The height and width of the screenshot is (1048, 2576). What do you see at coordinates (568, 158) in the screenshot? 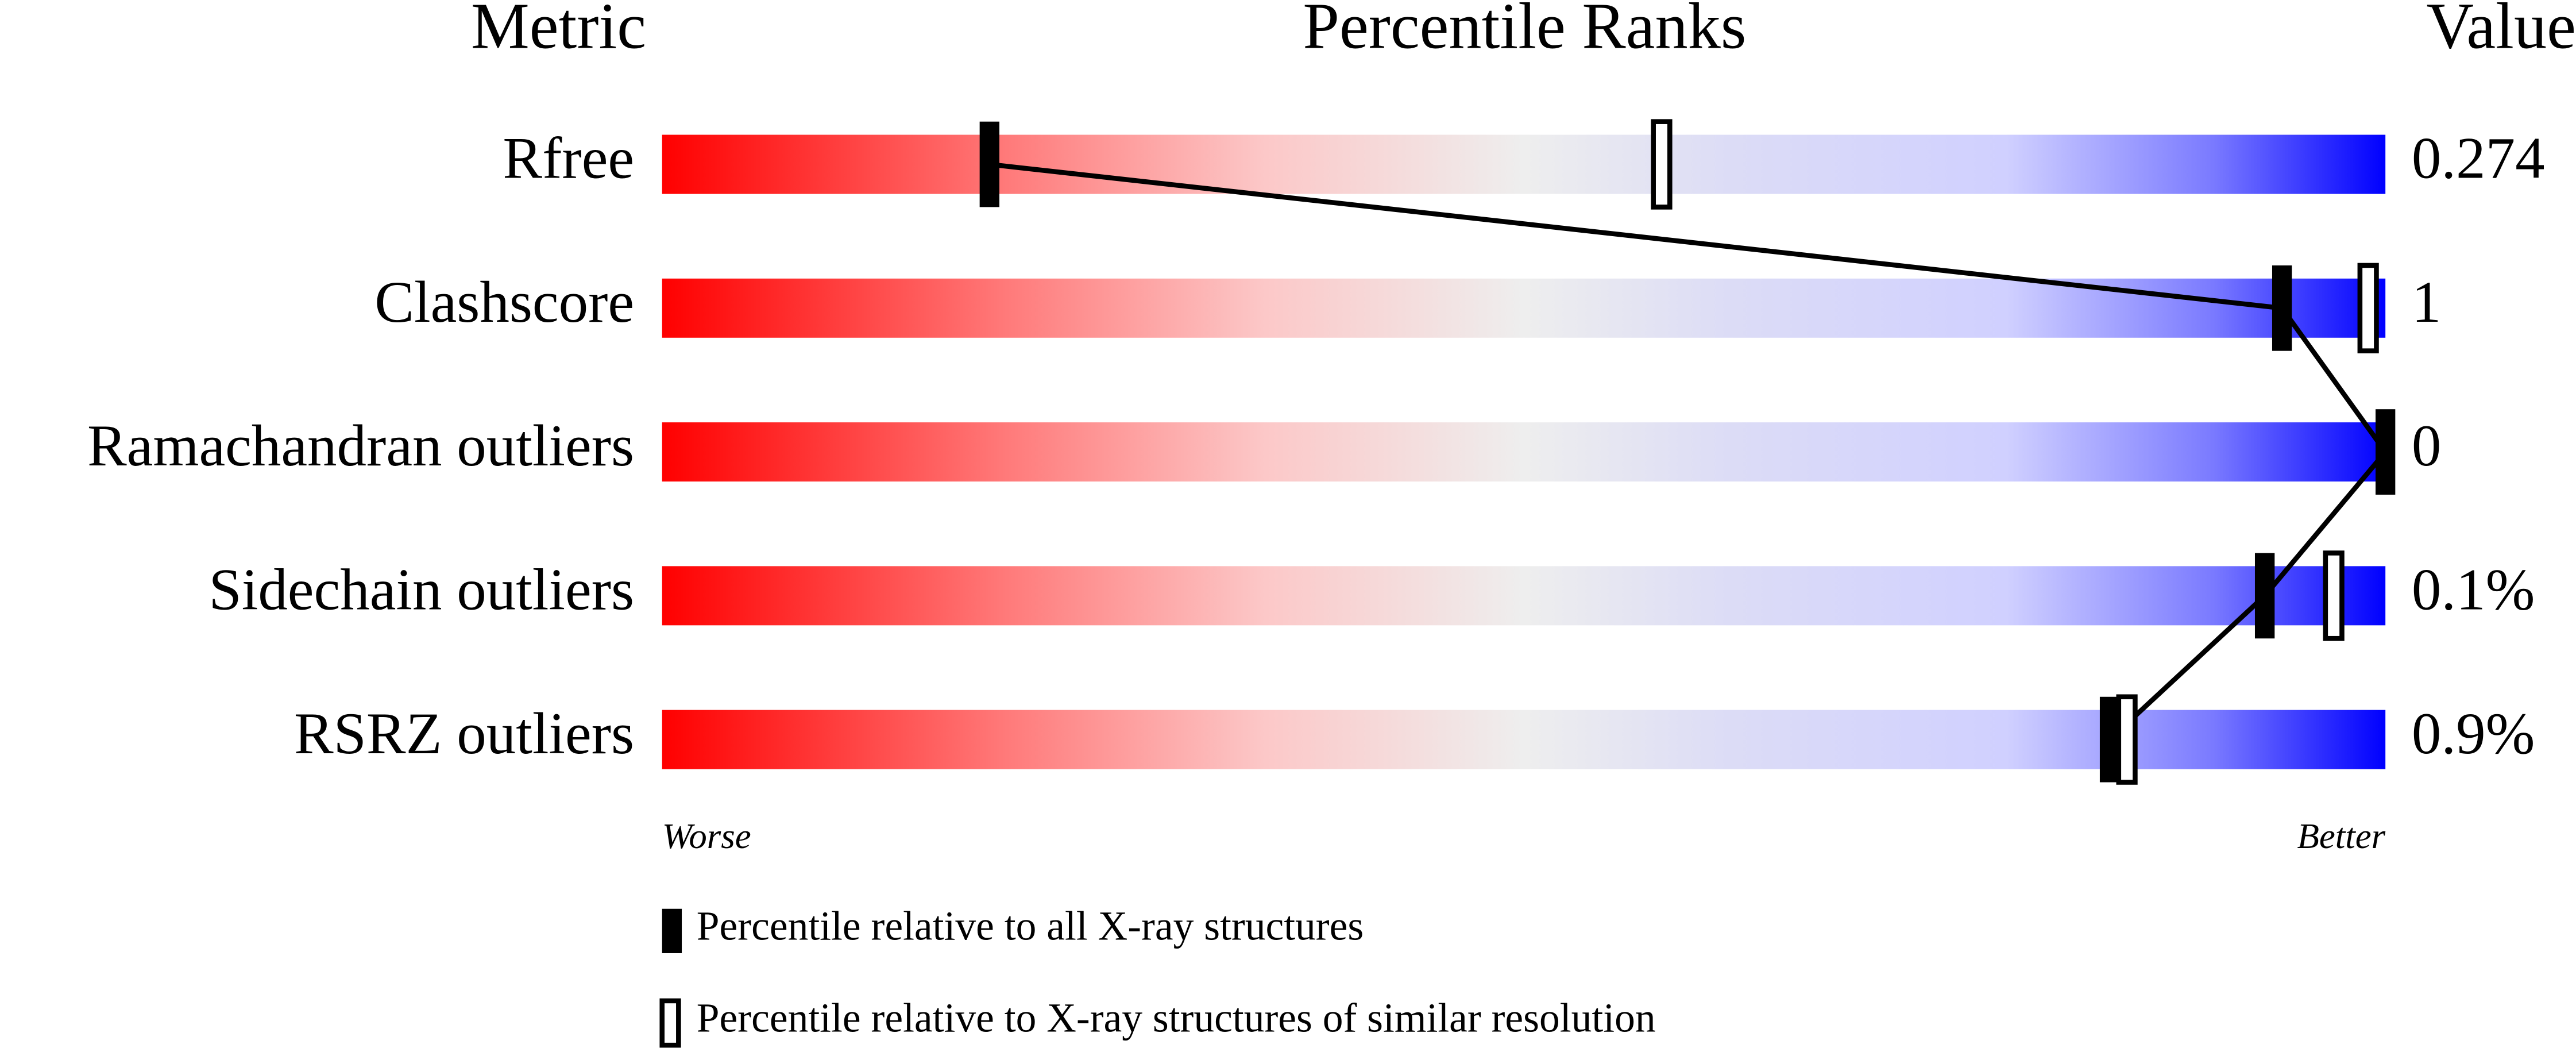
I see `metric-label: Rfree` at bounding box center [568, 158].